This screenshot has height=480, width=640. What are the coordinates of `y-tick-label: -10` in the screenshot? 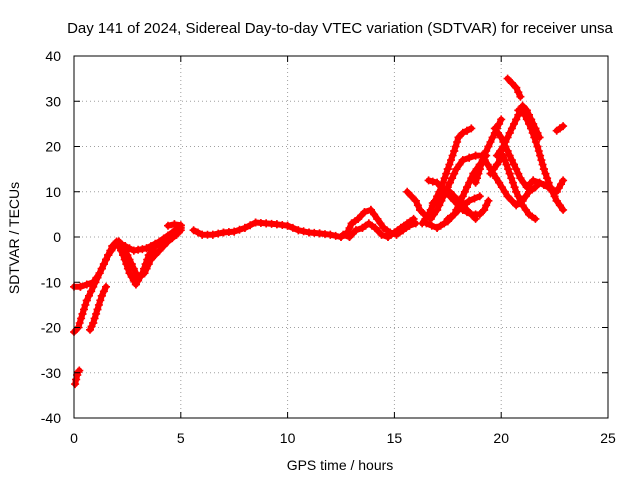 It's located at (51, 282).